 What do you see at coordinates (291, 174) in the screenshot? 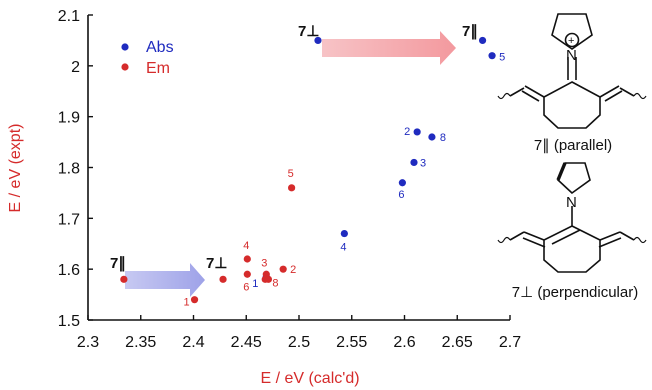
I see `em-point-label: 5` at bounding box center [291, 174].